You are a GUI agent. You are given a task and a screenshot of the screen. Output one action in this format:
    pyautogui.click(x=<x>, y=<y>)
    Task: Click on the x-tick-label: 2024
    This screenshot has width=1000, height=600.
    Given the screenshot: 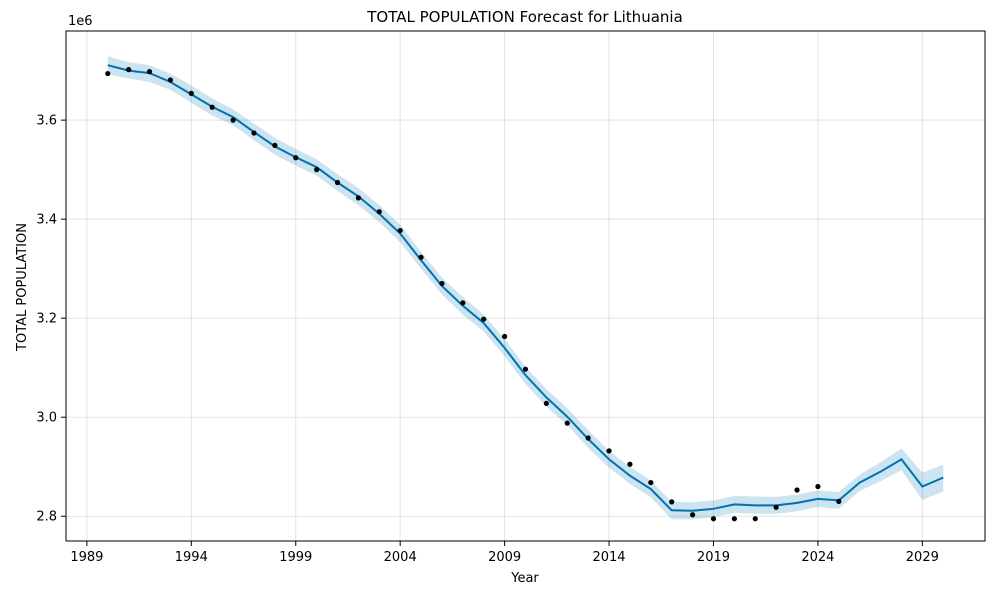 What is the action you would take?
    pyautogui.click(x=817, y=557)
    